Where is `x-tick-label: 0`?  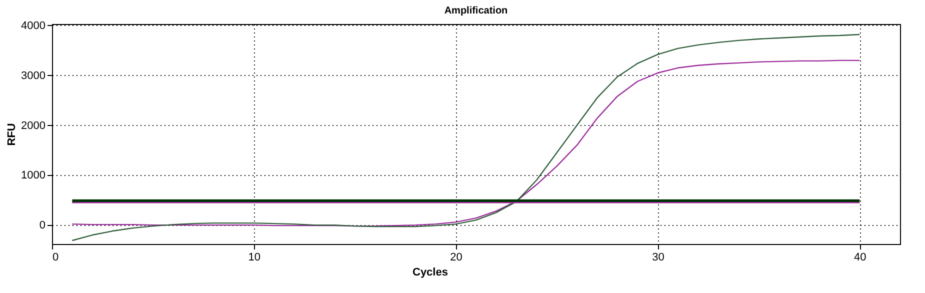
x-tick-label: 0 is located at coordinates (55, 258).